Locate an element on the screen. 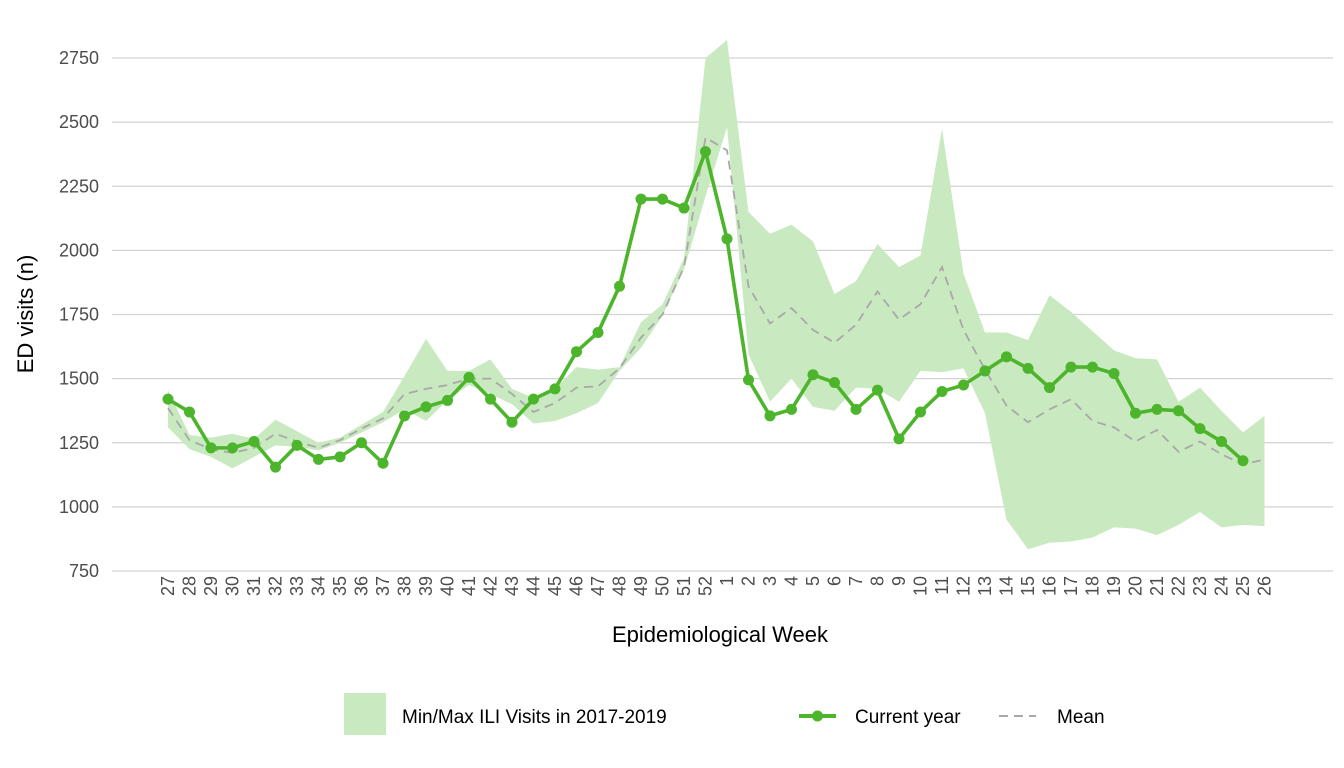  legend-band-swatch is located at coordinates (365, 714).